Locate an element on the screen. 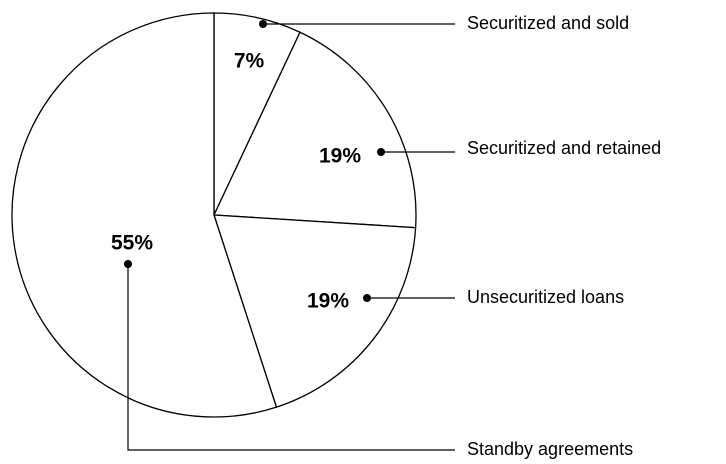 The width and height of the screenshot is (726, 464). category-label: Standby agreements is located at coordinates (550, 449).